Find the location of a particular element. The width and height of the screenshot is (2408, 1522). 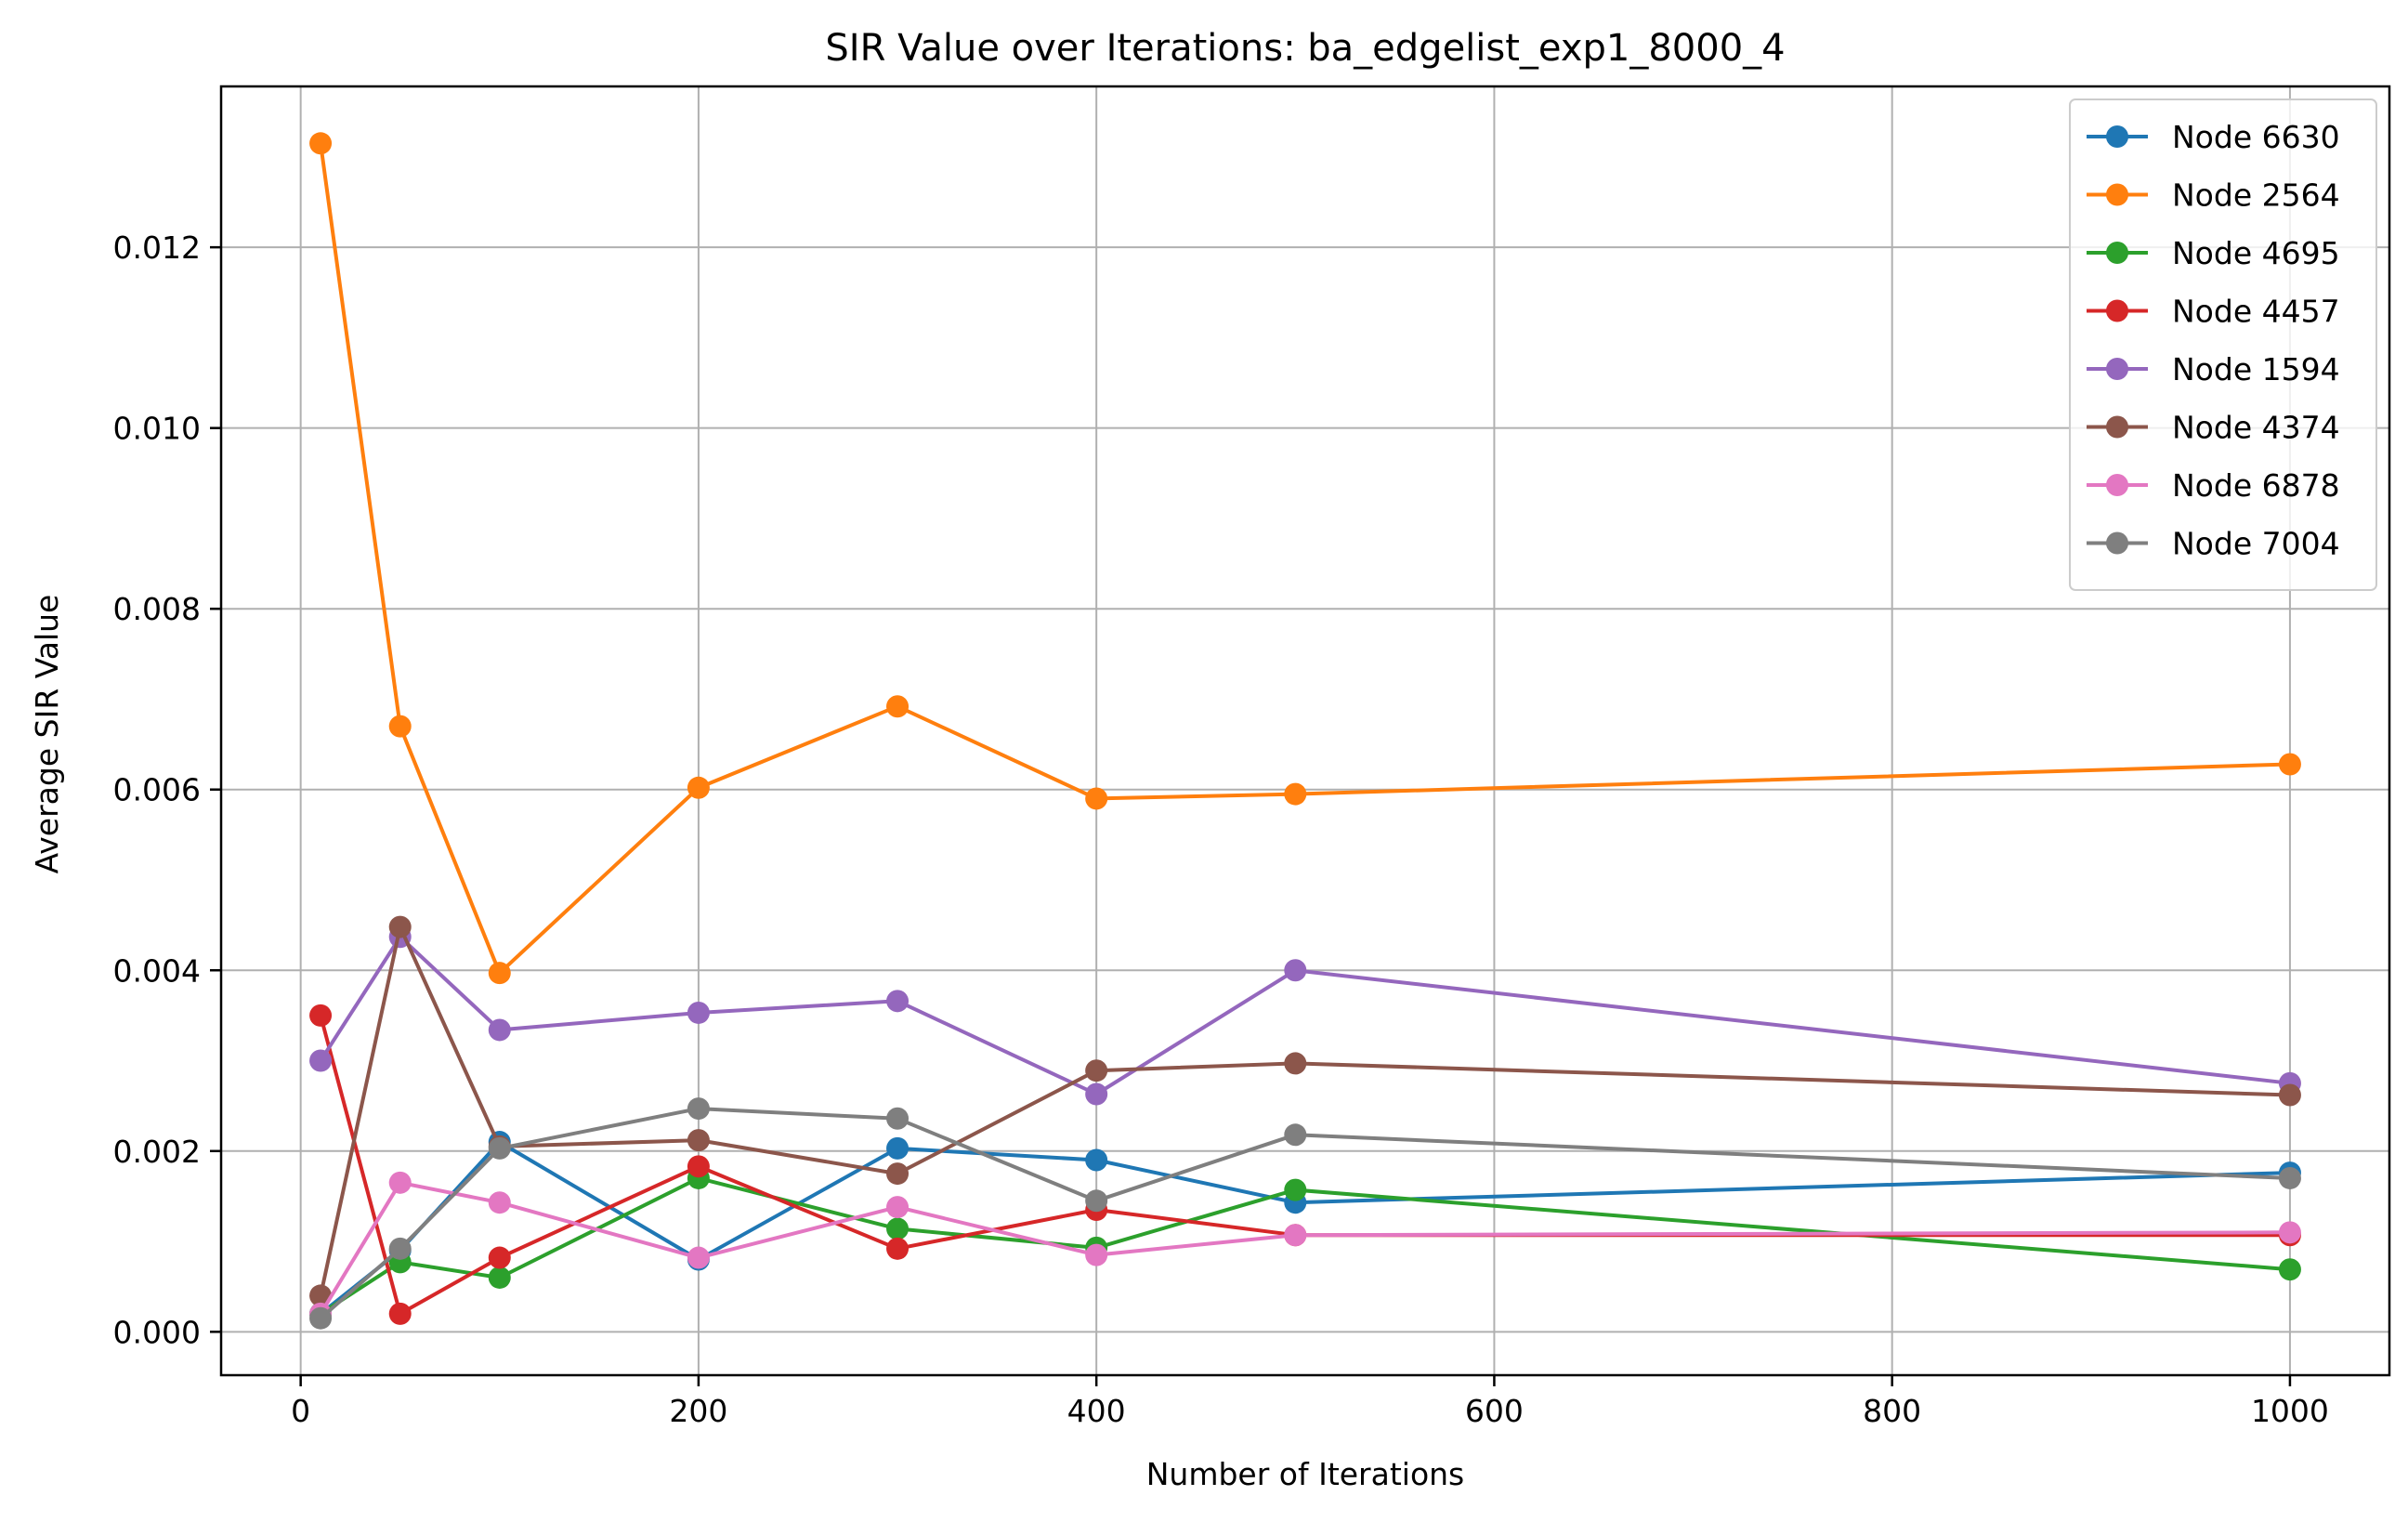

y-tick-label: 0.004 is located at coordinates (157, 971).